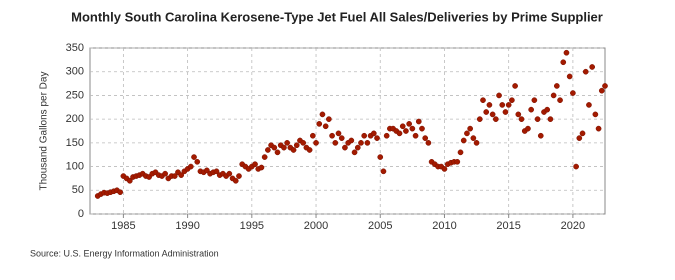  Describe the element at coordinates (75, 48) in the screenshot. I see `y-tick-label: 350` at that location.